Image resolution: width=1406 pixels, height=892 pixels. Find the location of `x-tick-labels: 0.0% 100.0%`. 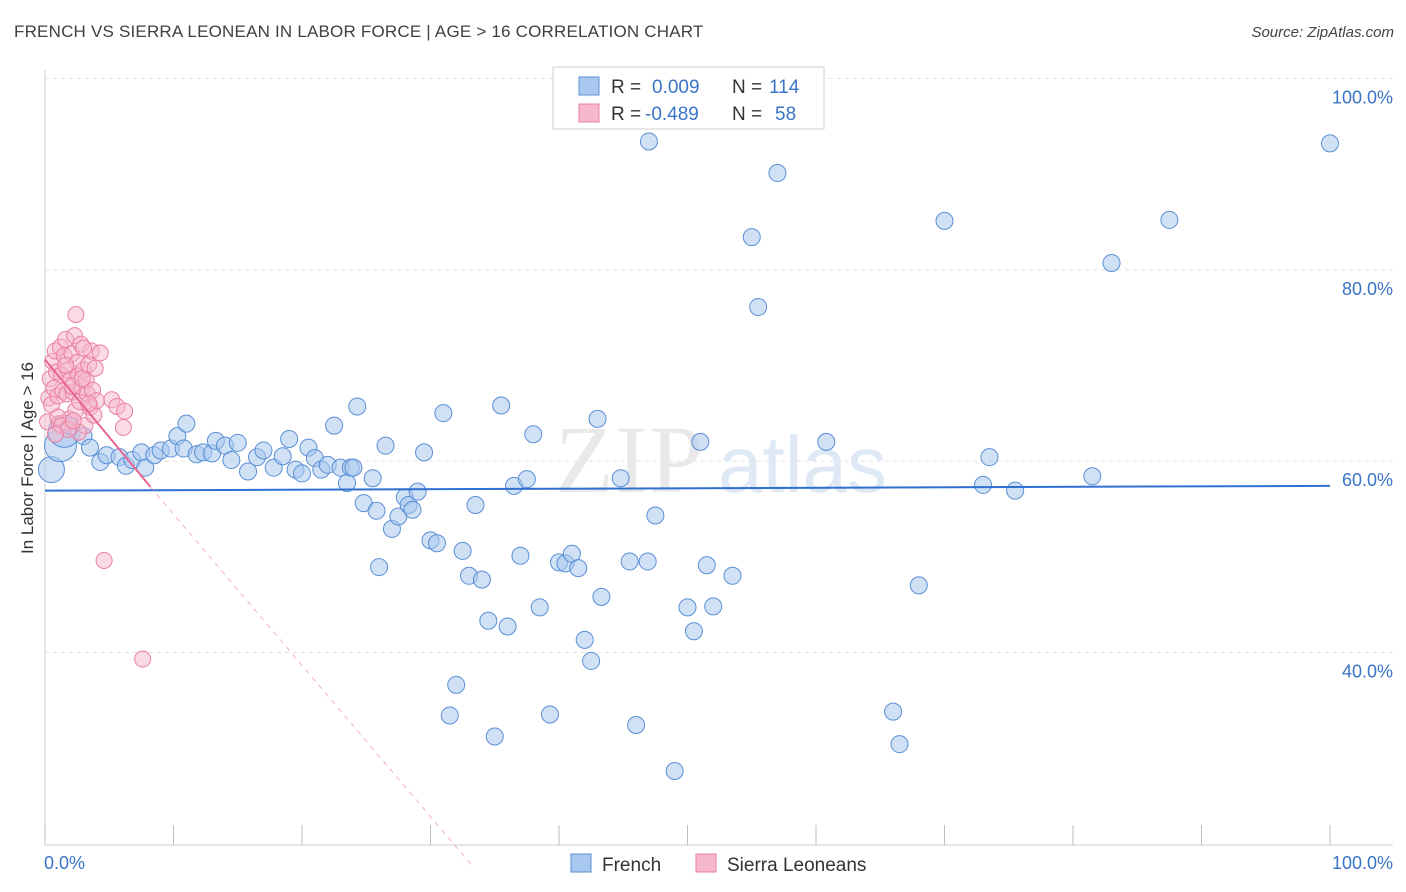

x-tick-labels: 0.0% 100.0% is located at coordinates (718, 863).